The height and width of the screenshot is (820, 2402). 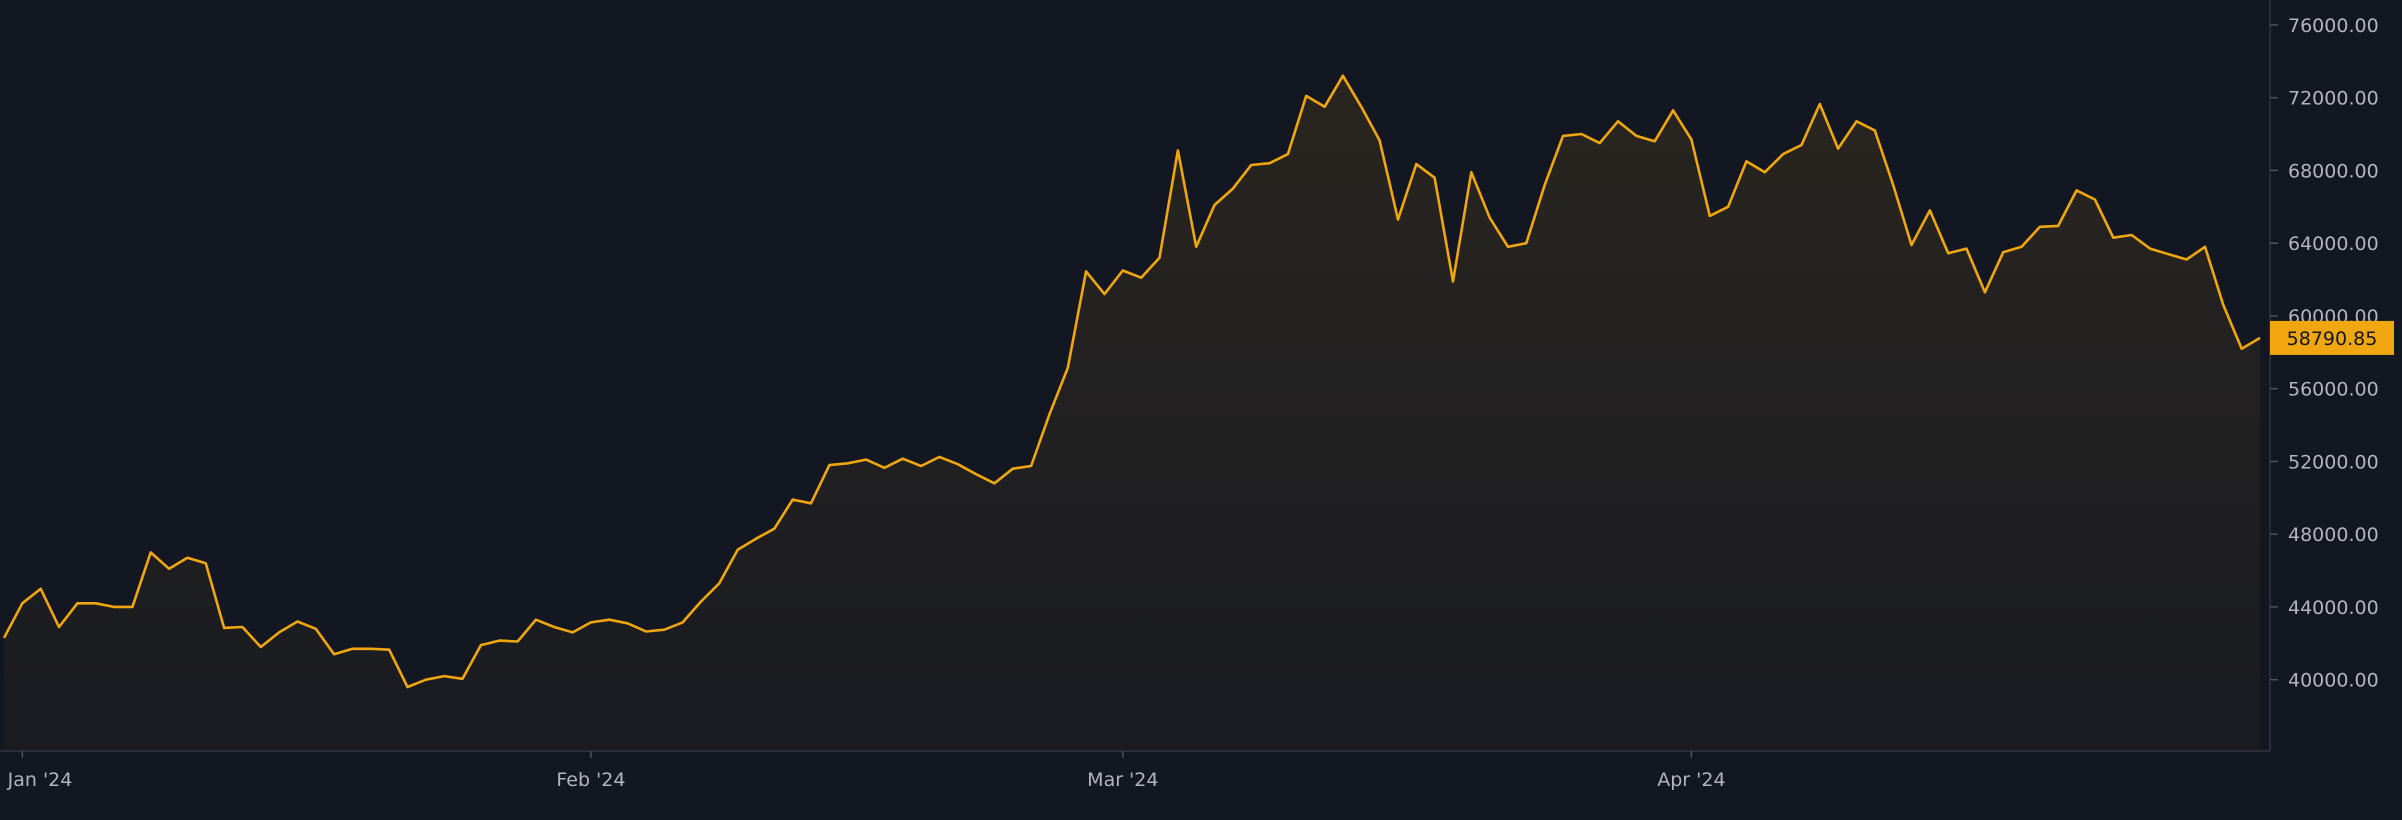 I want to click on x-tick-label: Apr '24, so click(x=1691, y=780).